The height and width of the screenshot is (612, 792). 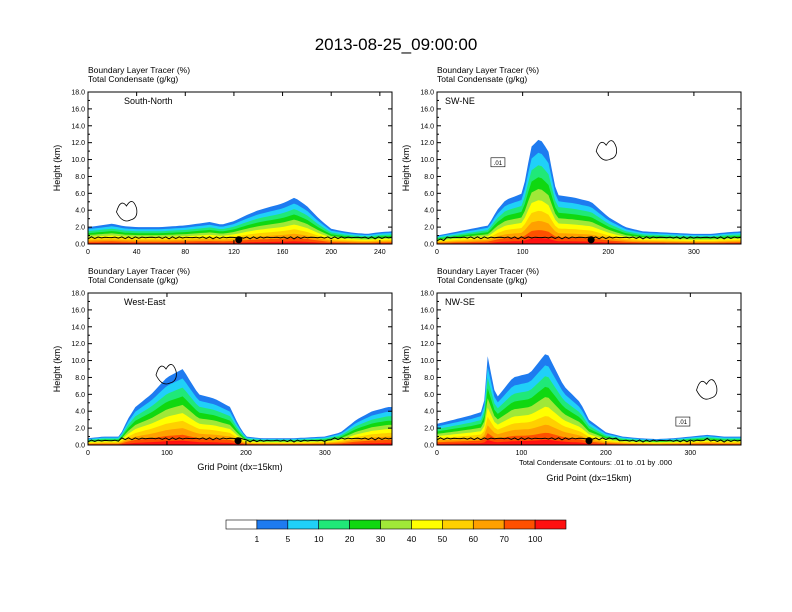 I want to click on colorbar-label: 40, so click(x=412, y=539).